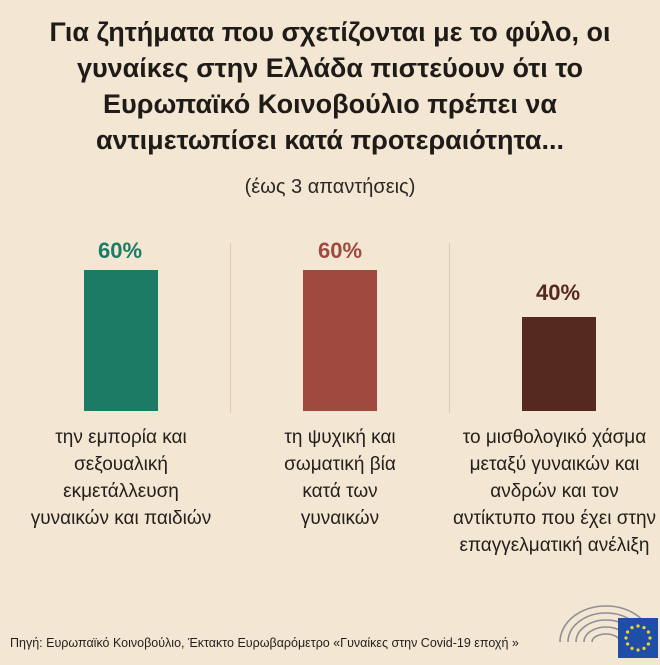  What do you see at coordinates (340, 518) in the screenshot?
I see `category-label-line: γυναικών` at bounding box center [340, 518].